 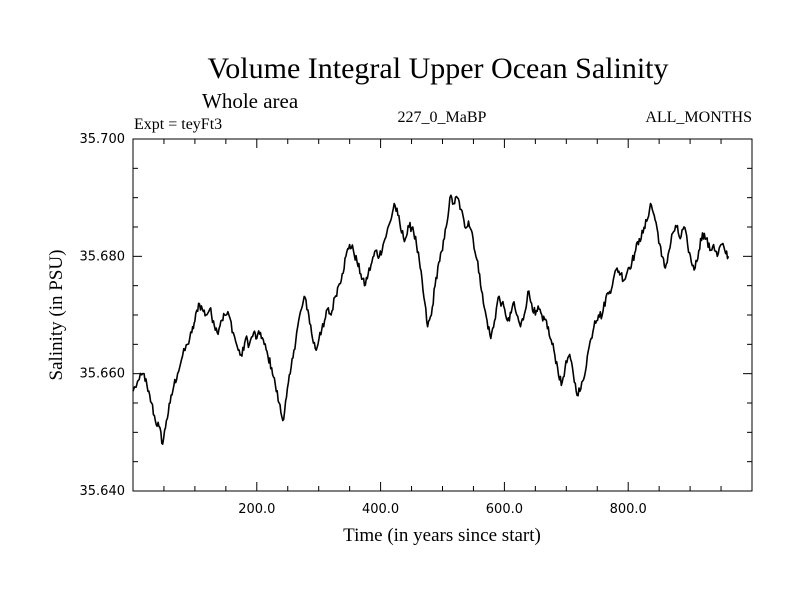 I want to click on y-tick-label: 35.680, so click(x=103, y=256).